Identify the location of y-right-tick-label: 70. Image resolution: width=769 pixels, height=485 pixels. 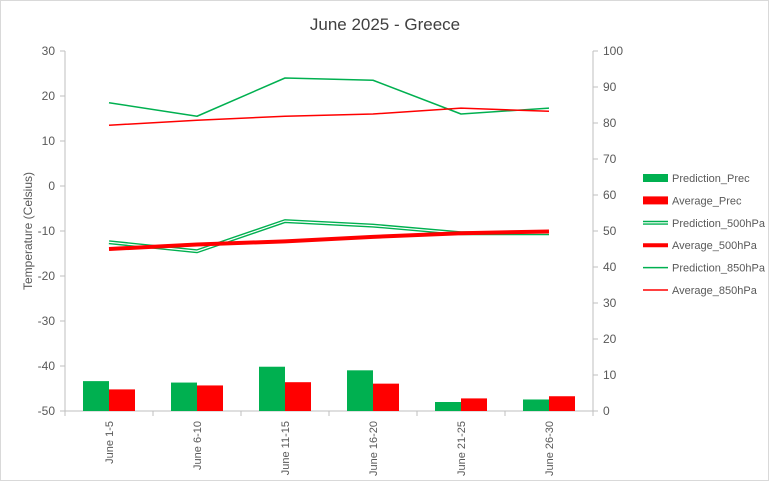
(610, 159).